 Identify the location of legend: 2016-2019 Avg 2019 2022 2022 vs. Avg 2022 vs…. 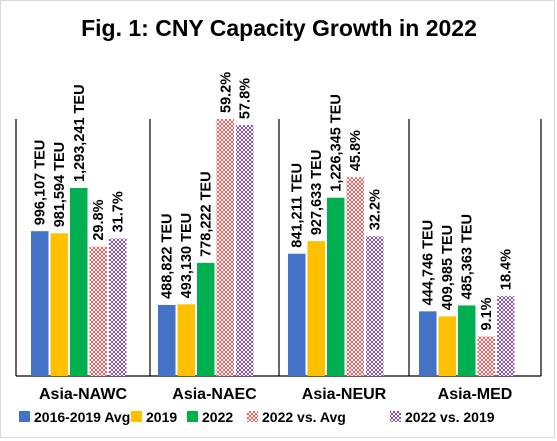
(257, 417).